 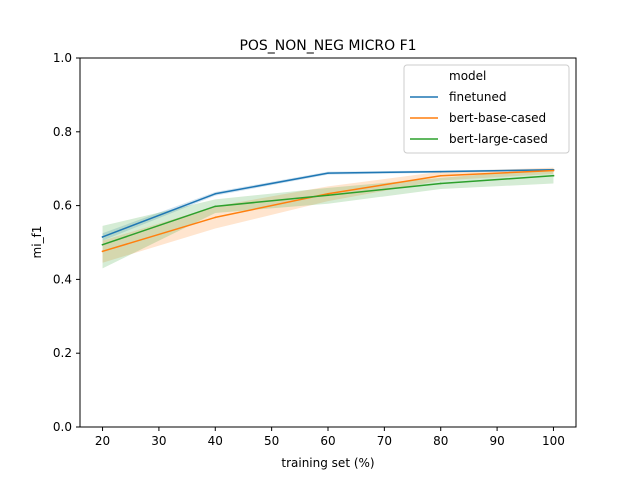 What do you see at coordinates (62, 132) in the screenshot?
I see `y-tick-label: 0.8` at bounding box center [62, 132].